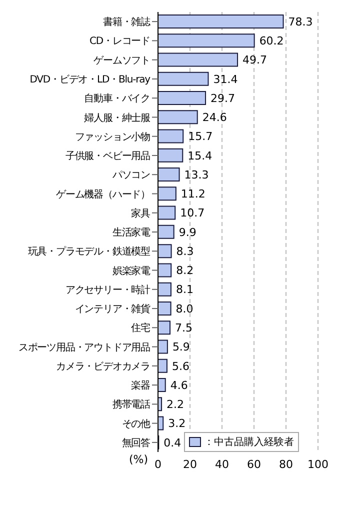 This screenshot has height=516, width=340. I want to click on y-tick-label: 楽器, so click(141, 386).